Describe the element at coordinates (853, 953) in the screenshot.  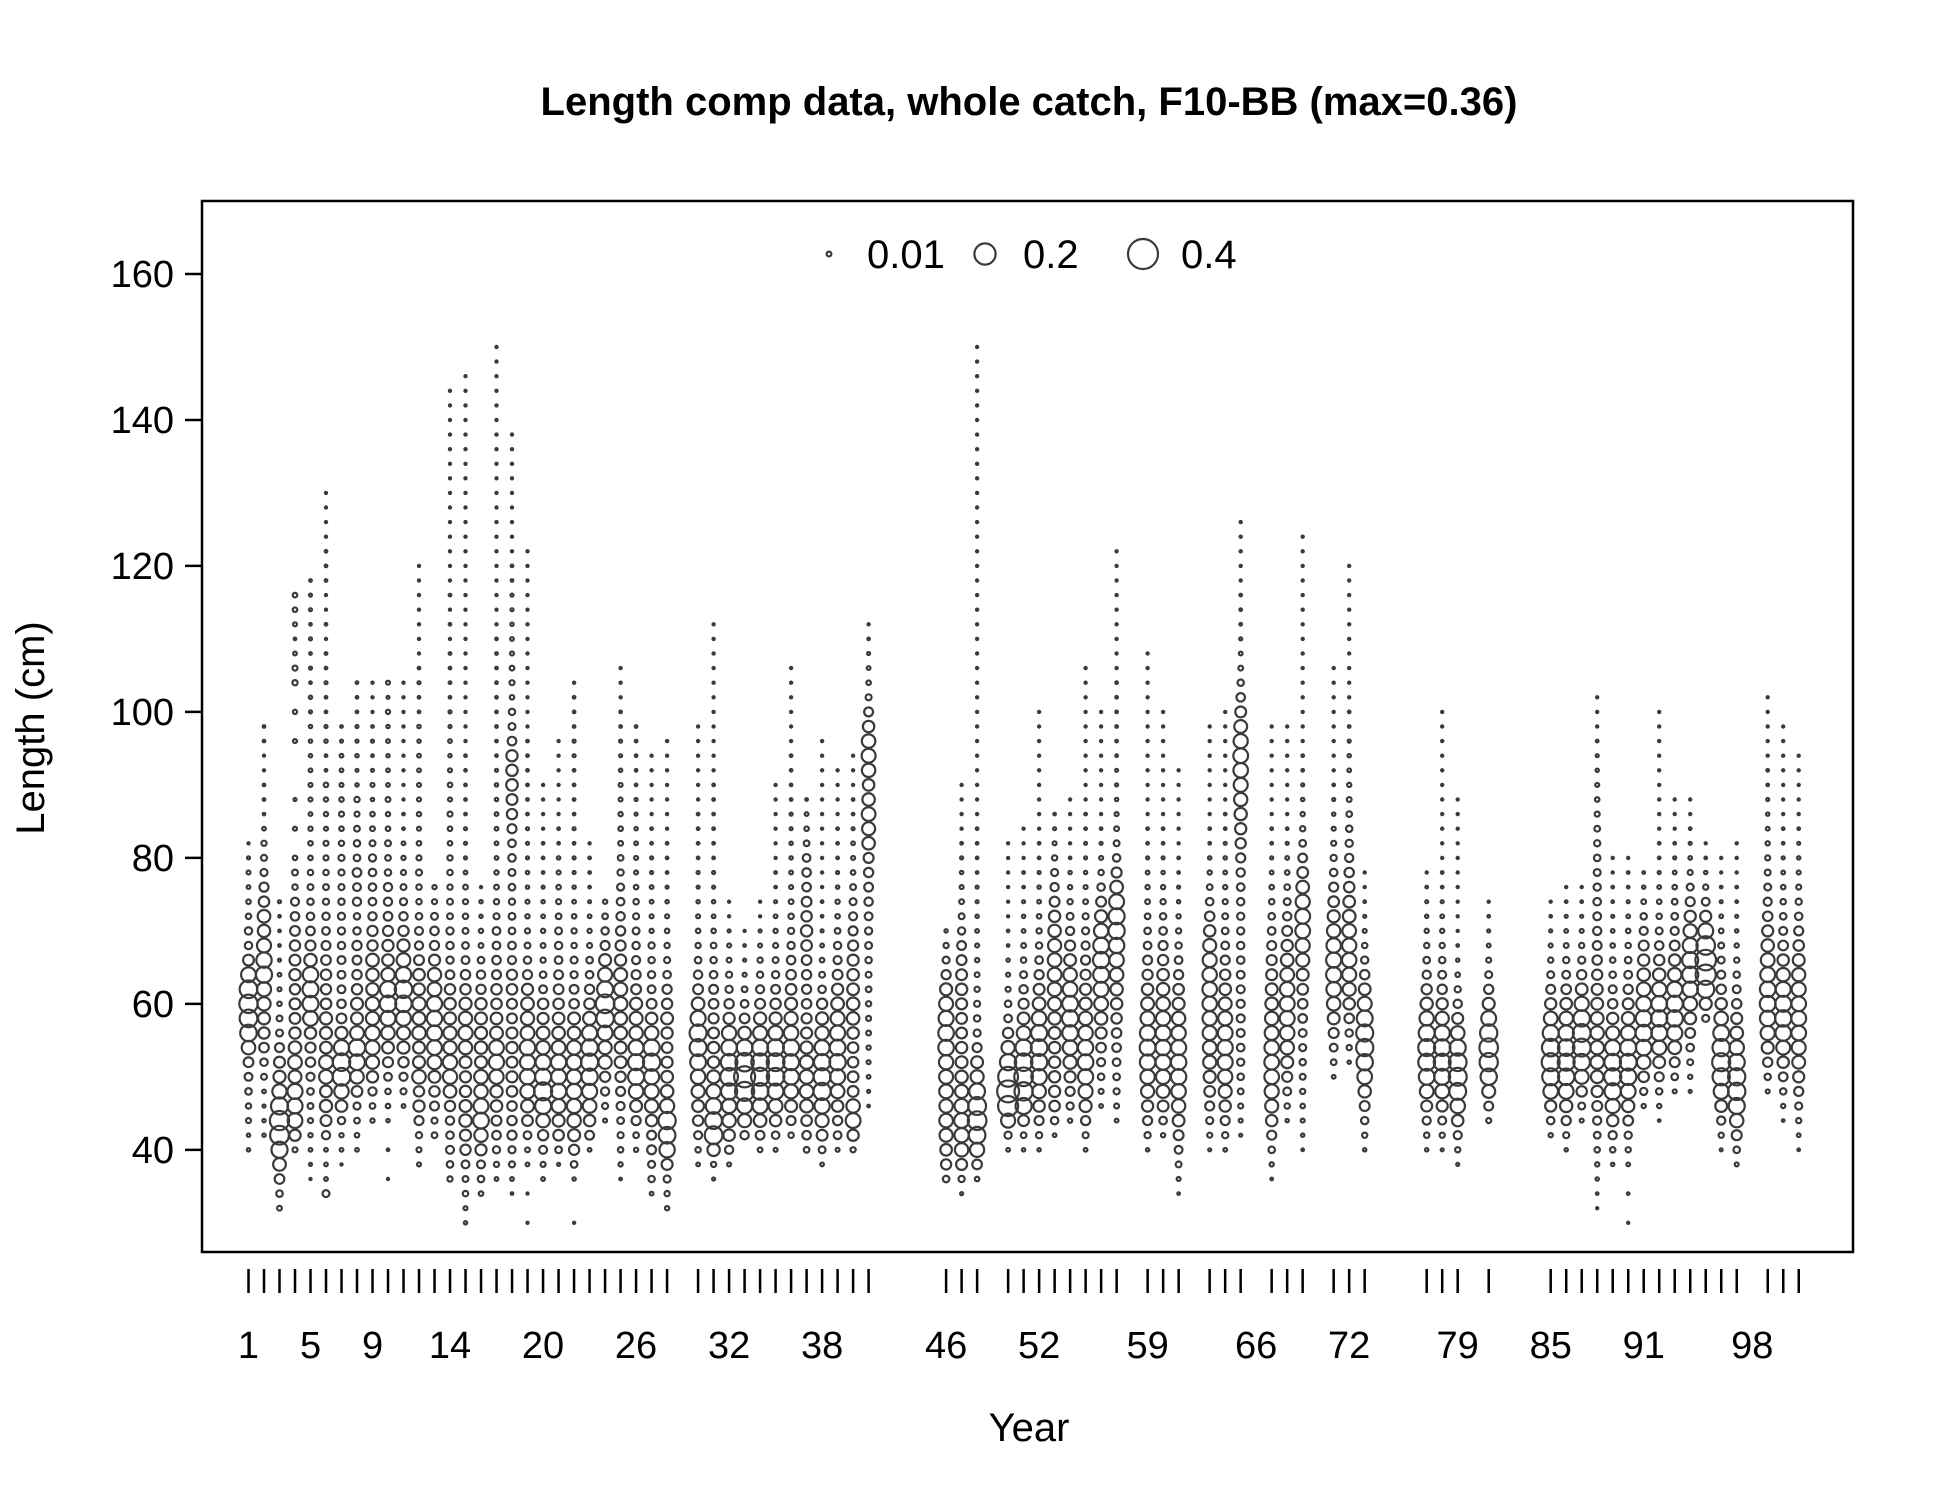
I see `year-40-bubbles` at that location.